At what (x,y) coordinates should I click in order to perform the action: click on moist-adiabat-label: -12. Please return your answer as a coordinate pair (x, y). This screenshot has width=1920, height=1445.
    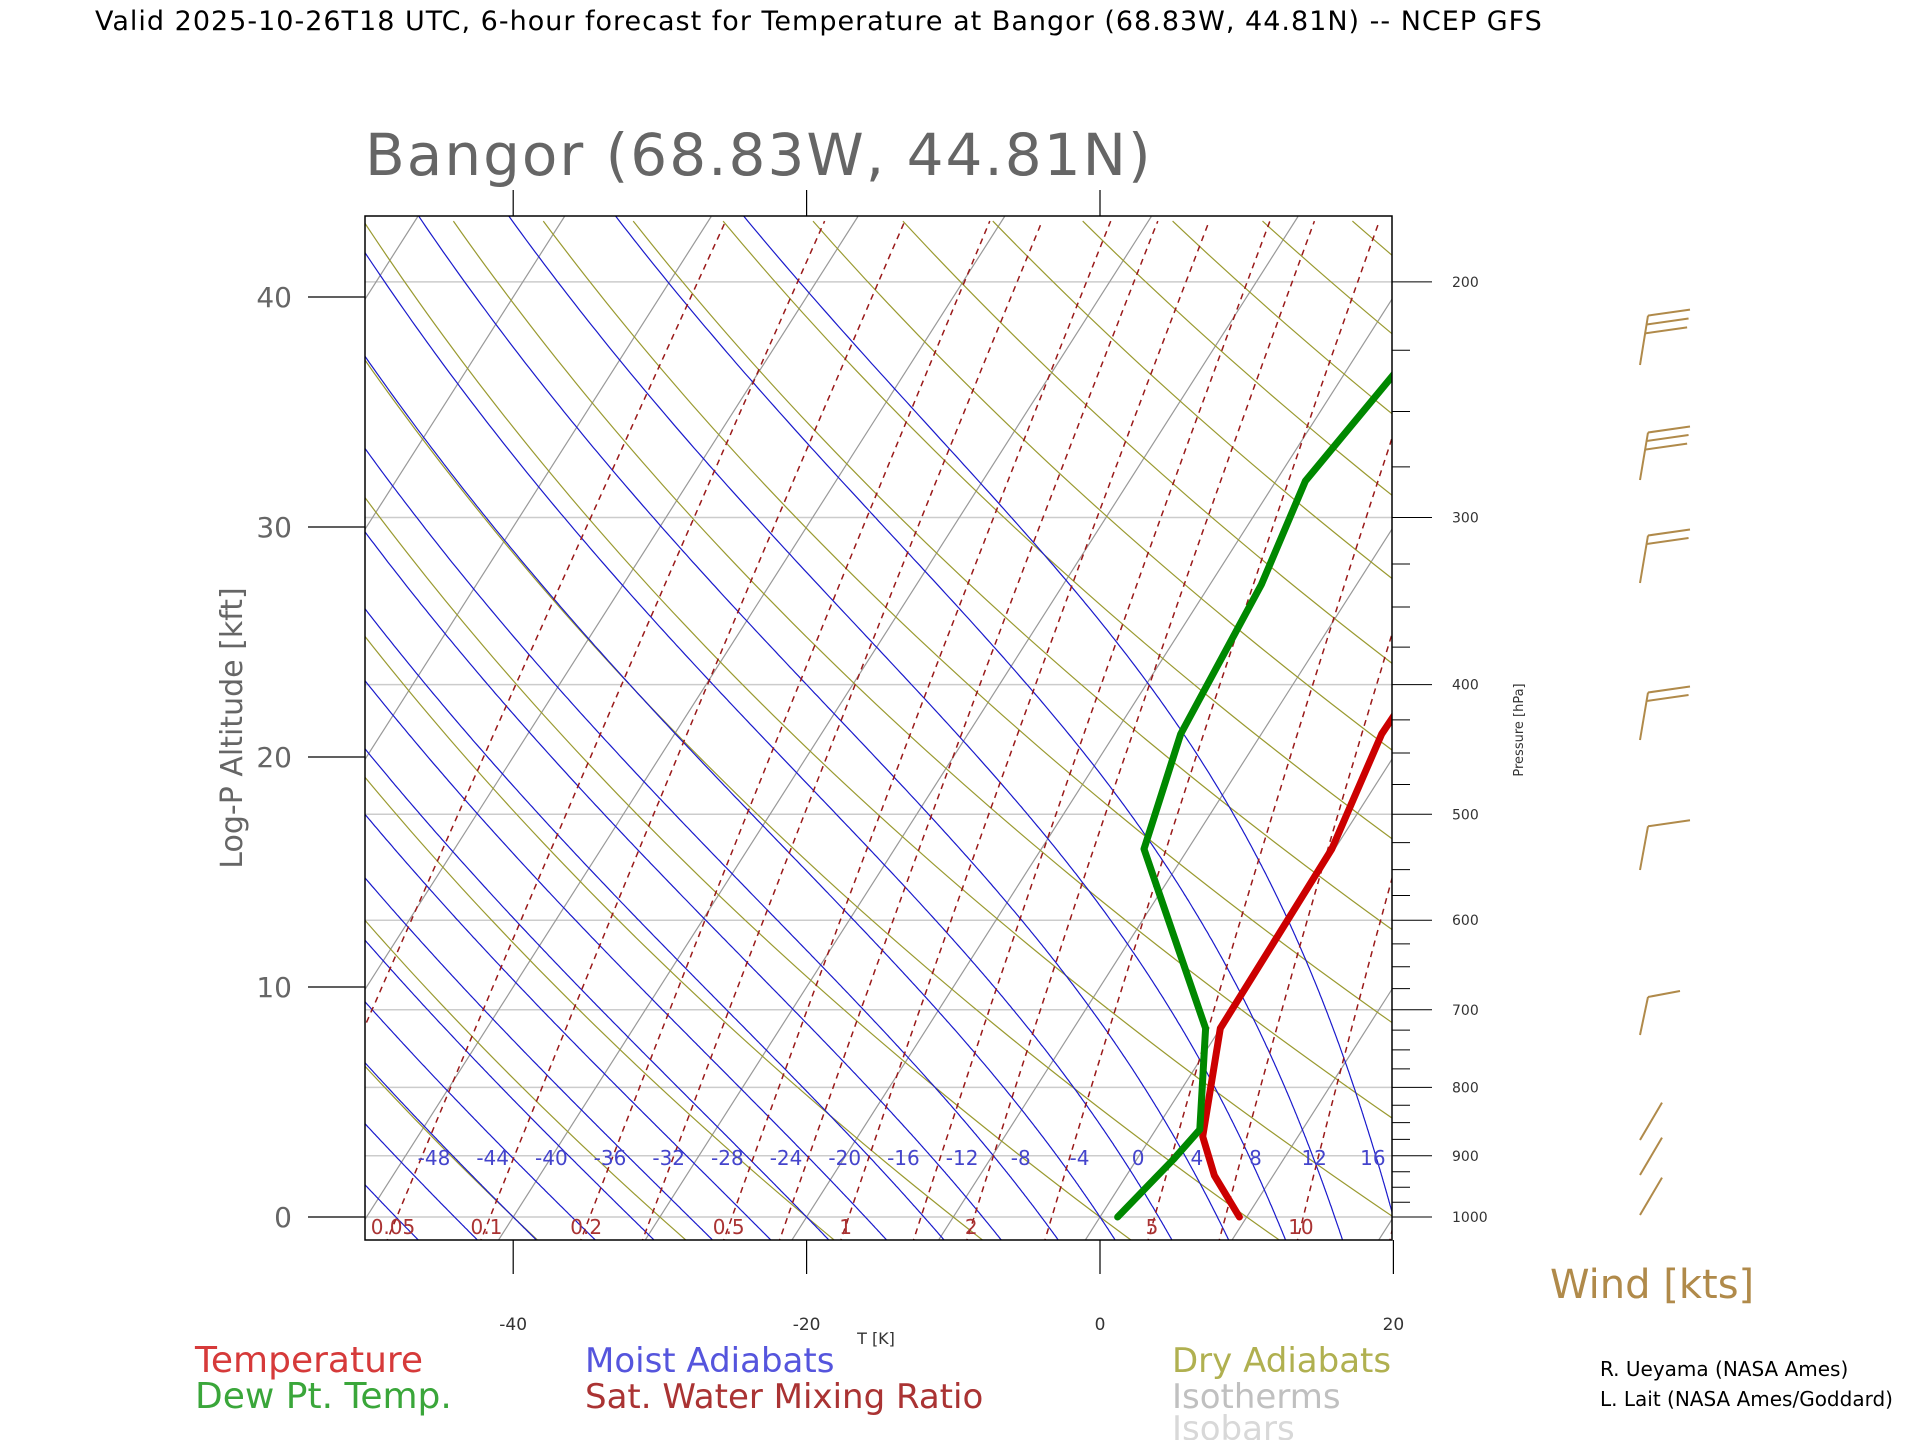
    Looking at the image, I should click on (962, 1158).